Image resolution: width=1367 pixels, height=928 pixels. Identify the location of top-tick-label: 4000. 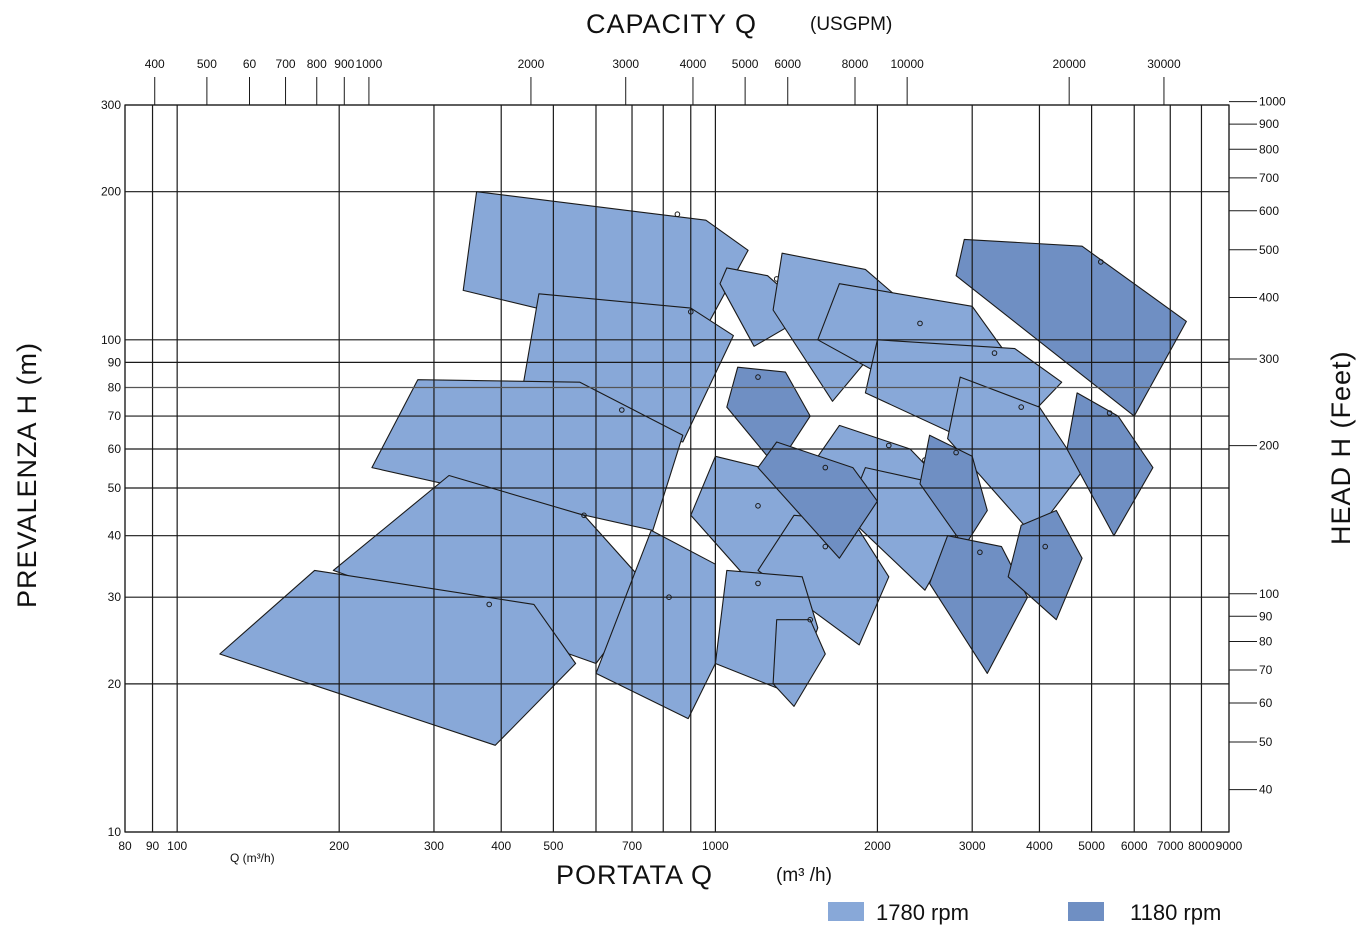
(693, 64).